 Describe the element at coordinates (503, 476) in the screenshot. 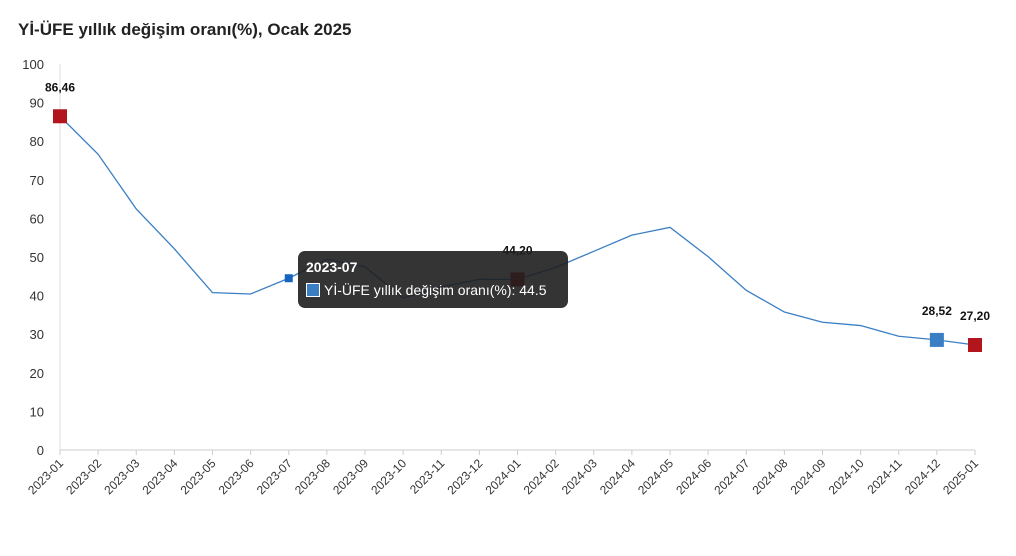

I see `x-tick-label: 2024-01` at that location.